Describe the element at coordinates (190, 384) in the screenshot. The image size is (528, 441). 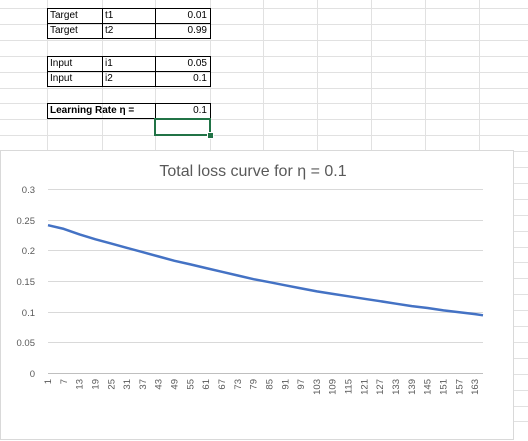
I see `x-tick-label: 55` at that location.